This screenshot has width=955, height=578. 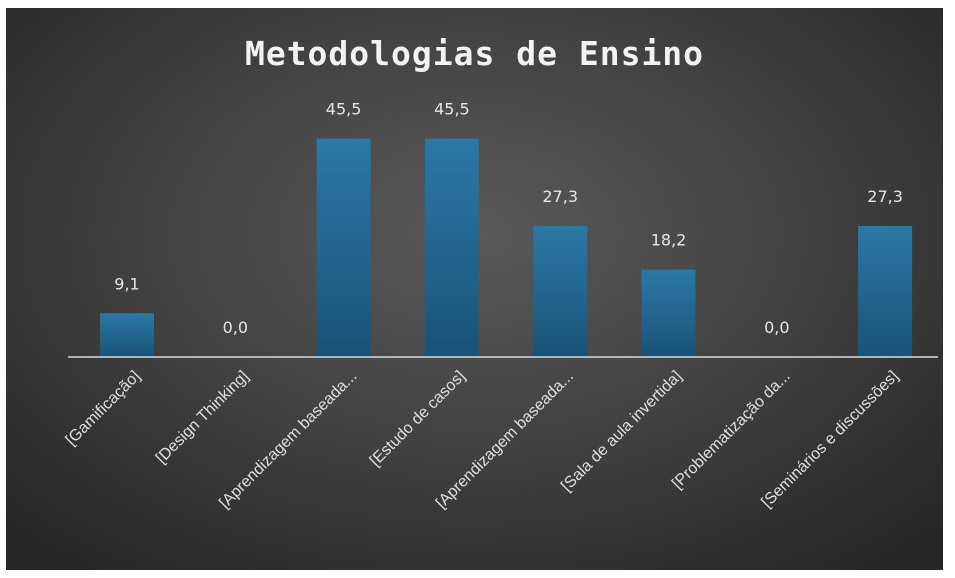 I want to click on x-tick-label-1: [Design Thinking], so click(x=202, y=417).